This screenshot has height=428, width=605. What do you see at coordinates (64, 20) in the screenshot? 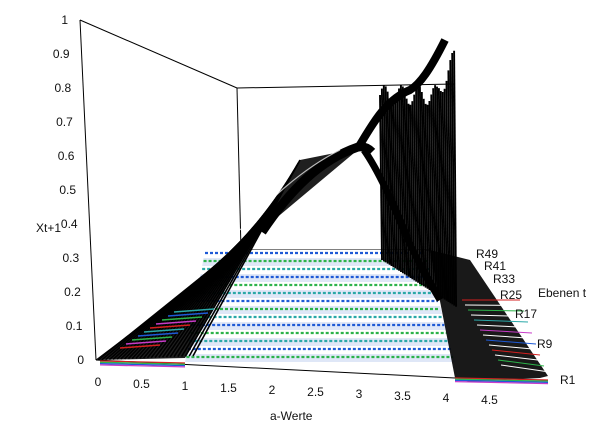
I see `y-tick-label: 1` at bounding box center [64, 20].